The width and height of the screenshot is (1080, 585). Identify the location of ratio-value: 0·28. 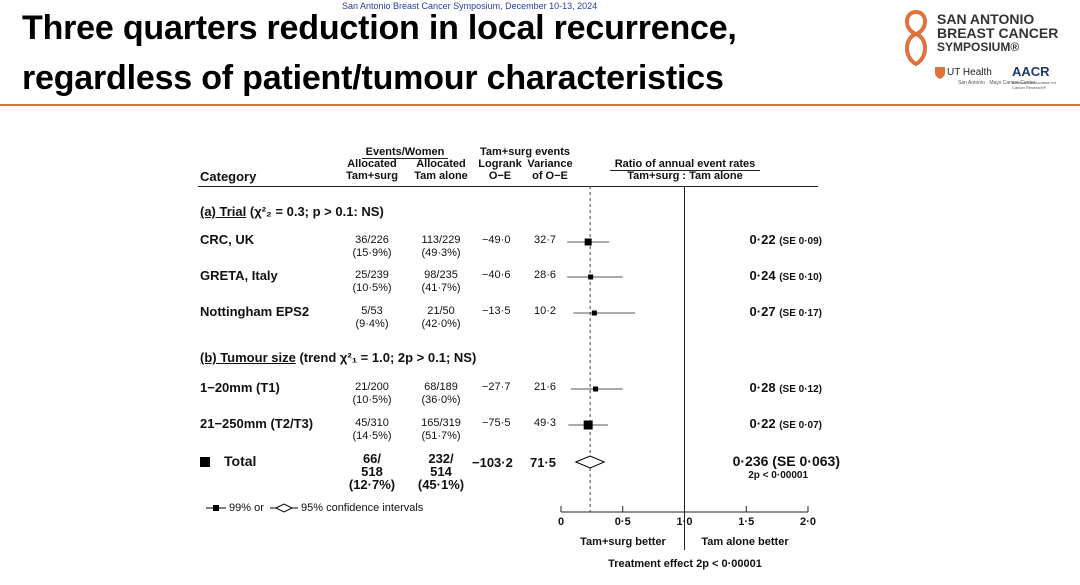
(762, 387).